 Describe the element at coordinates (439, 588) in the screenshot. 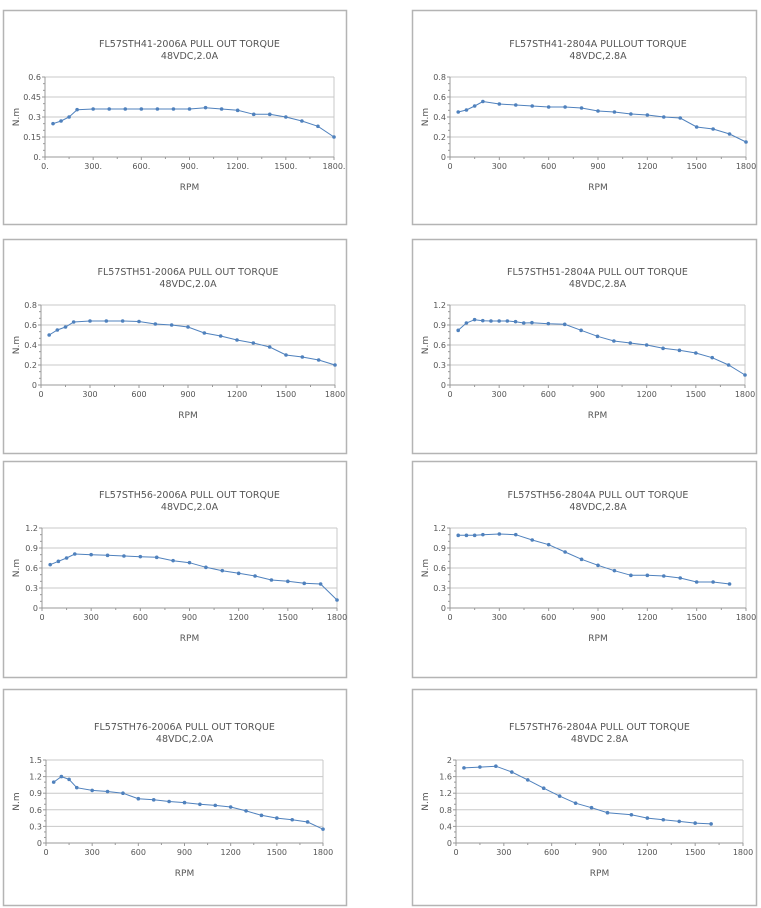

I see `y-tick-label: 0.3` at that location.